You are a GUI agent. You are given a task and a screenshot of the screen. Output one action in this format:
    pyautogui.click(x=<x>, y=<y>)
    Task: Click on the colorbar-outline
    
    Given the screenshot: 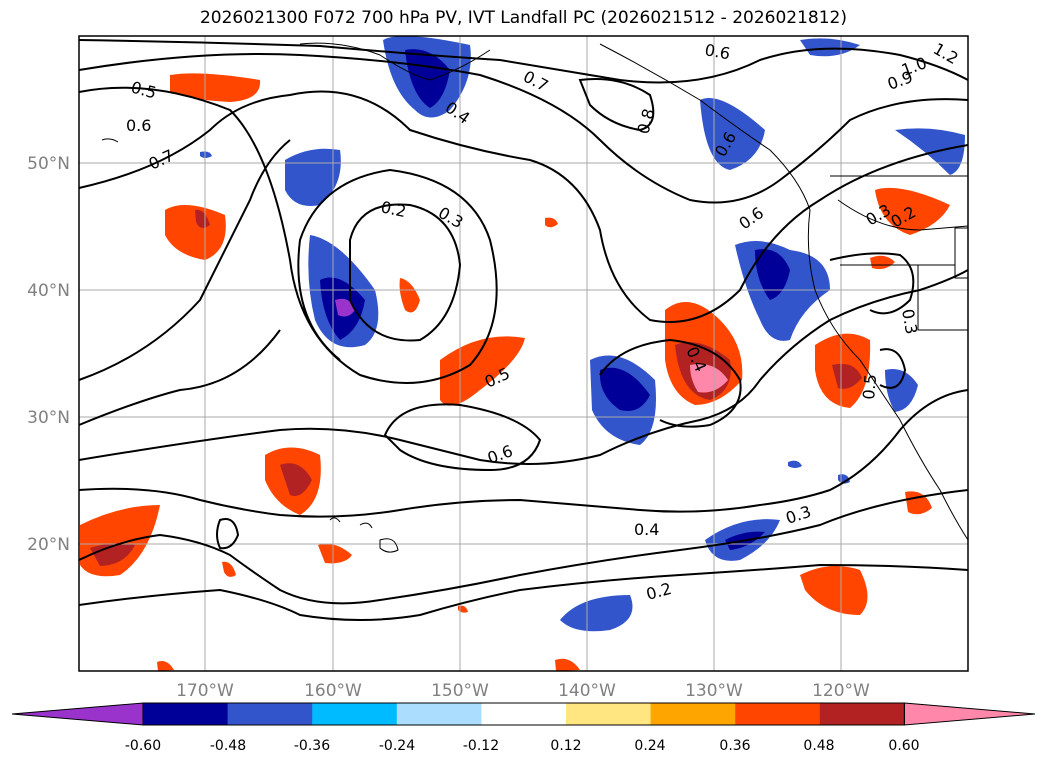 What is the action you would take?
    pyautogui.click(x=523, y=714)
    